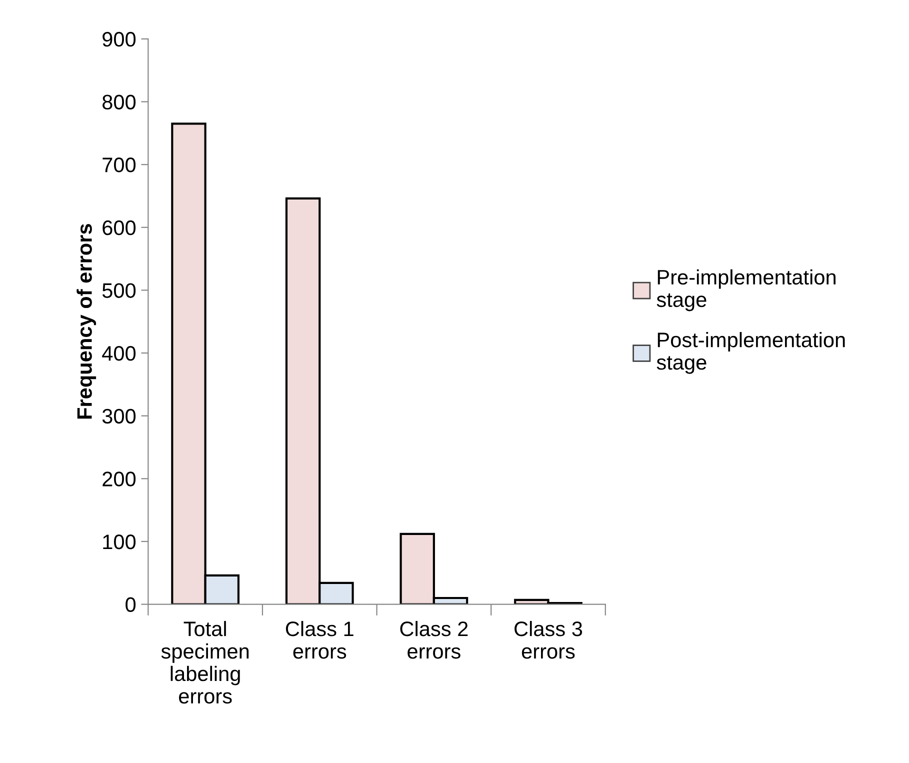 Image resolution: width=909 pixels, height=763 pixels. I want to click on legend-label: Post-implementation stage, so click(750, 353).